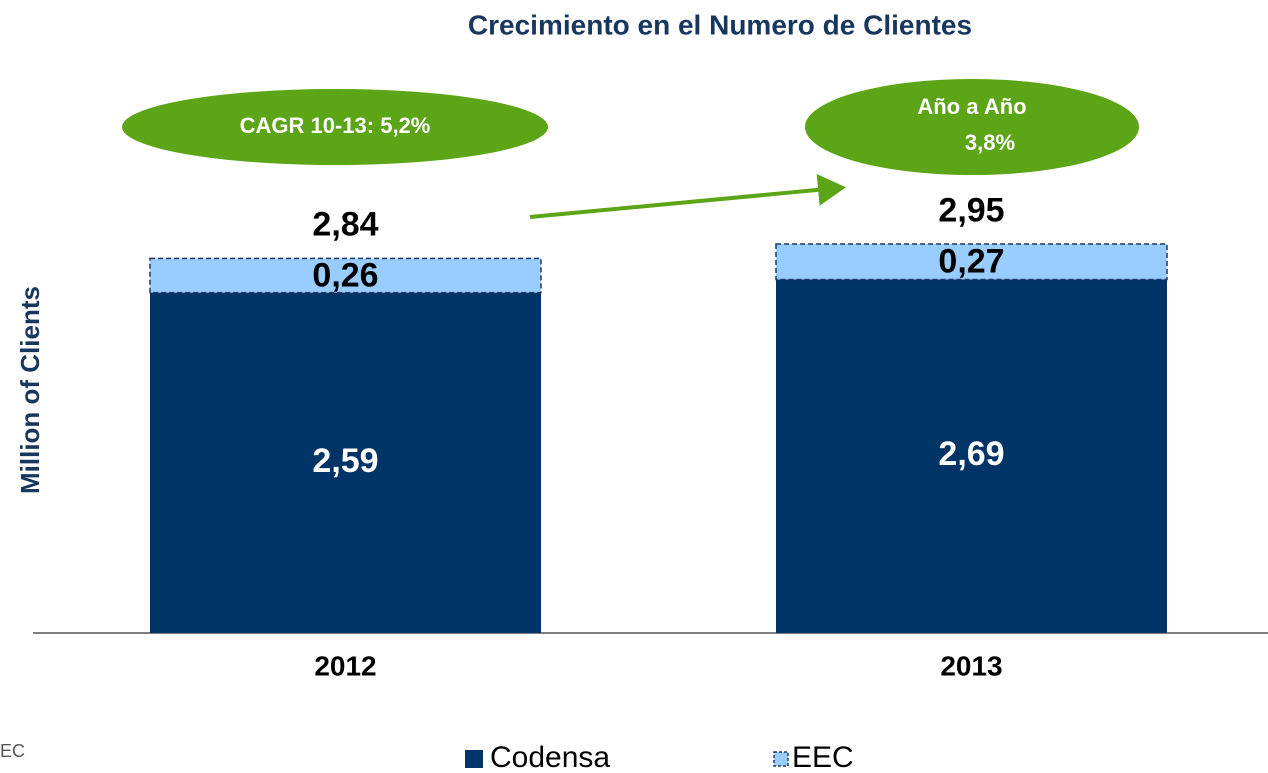 This screenshot has width=1268, height=773. What do you see at coordinates (550, 757) in the screenshot?
I see `legend-label: Codensa` at bounding box center [550, 757].